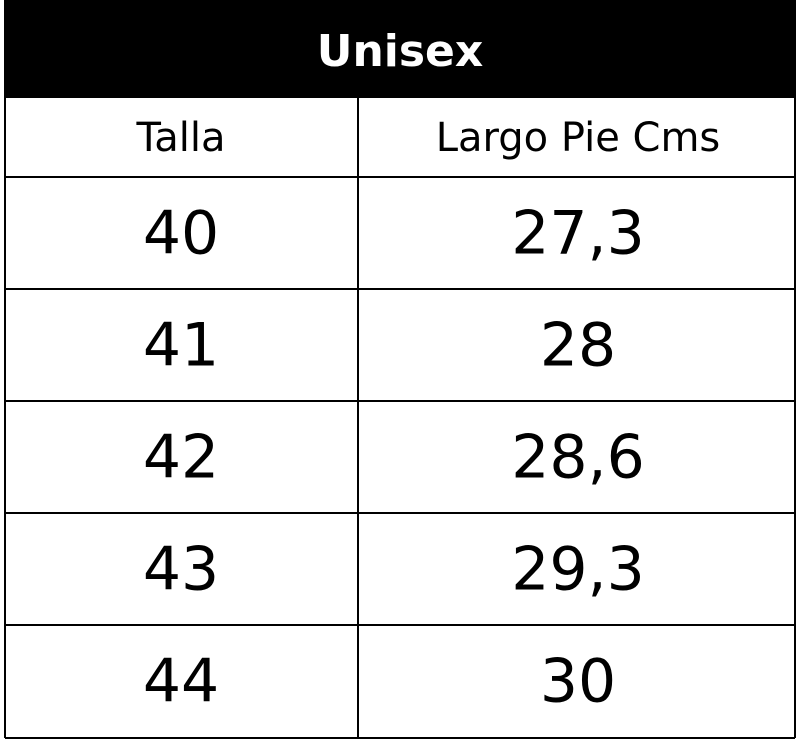 This screenshot has width=800, height=741. Describe the element at coordinates (181, 346) in the screenshot. I see `cell: 41` at that location.